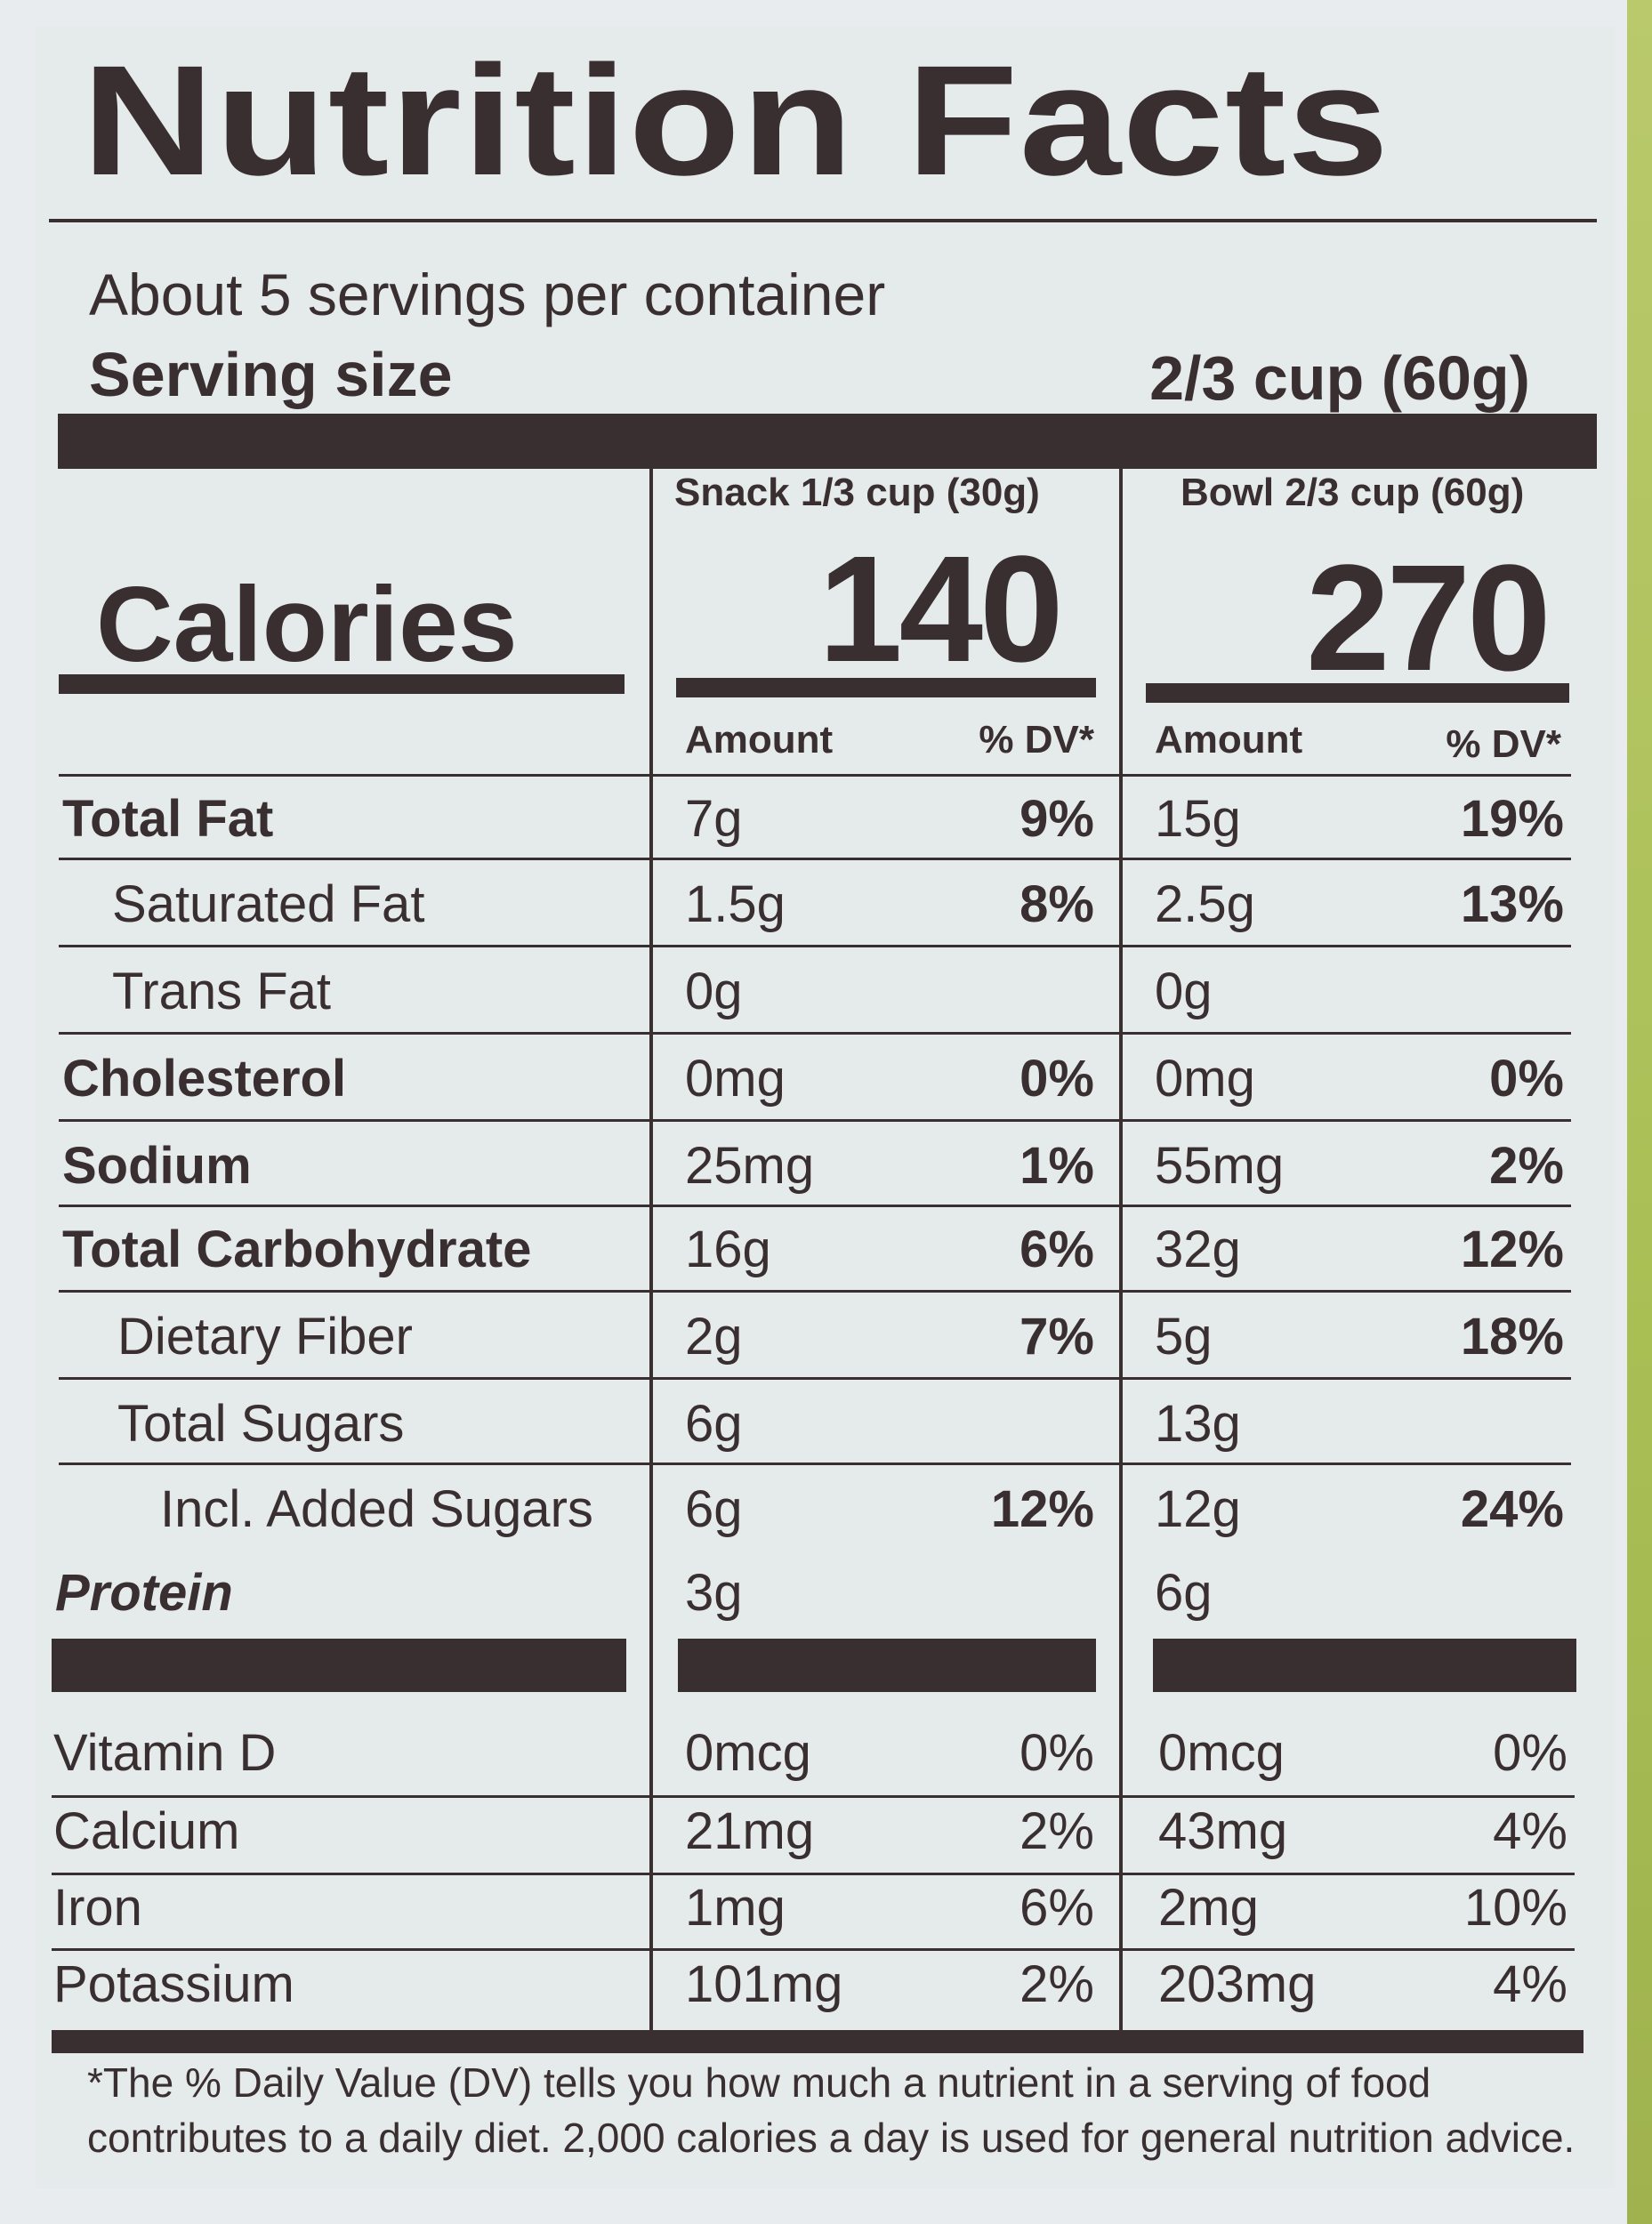 This screenshot has height=2224, width=1652. I want to click on nutrient-name: Incl. Added Sugars, so click(376, 1509).